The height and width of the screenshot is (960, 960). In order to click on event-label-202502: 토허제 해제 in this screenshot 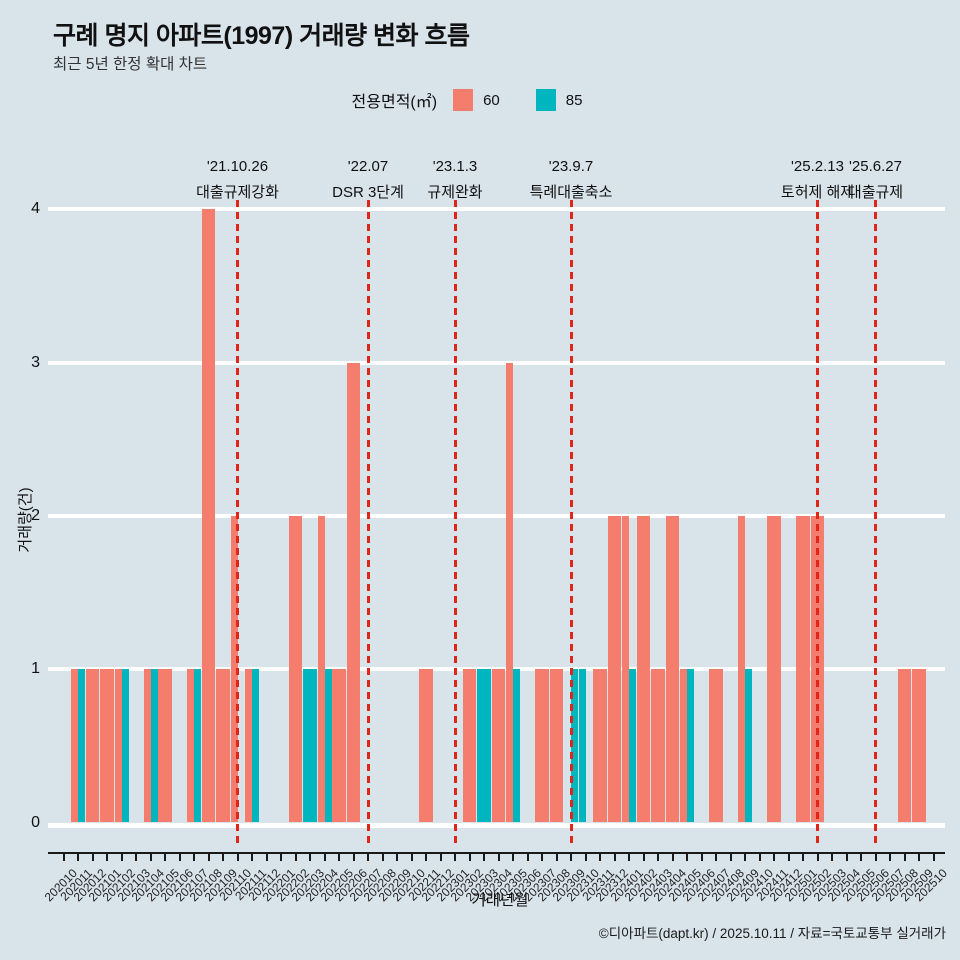, I will do `click(817, 192)`.